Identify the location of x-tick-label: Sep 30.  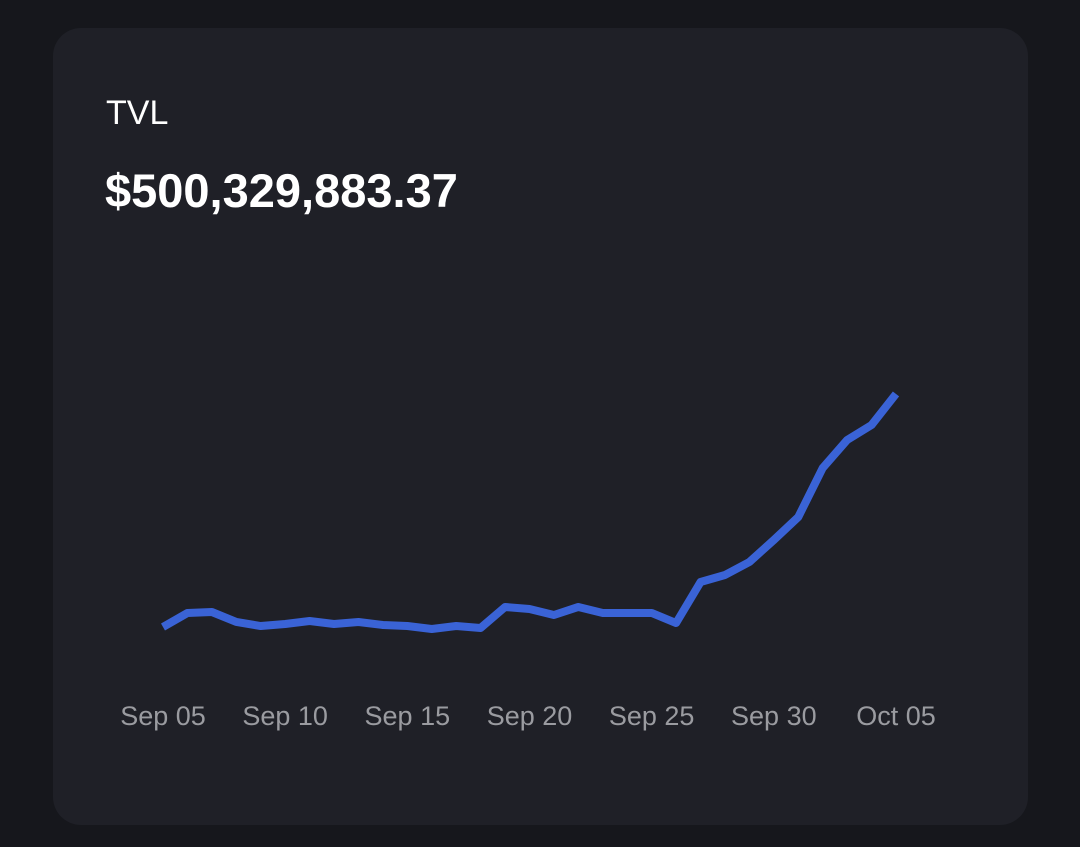
(774, 716).